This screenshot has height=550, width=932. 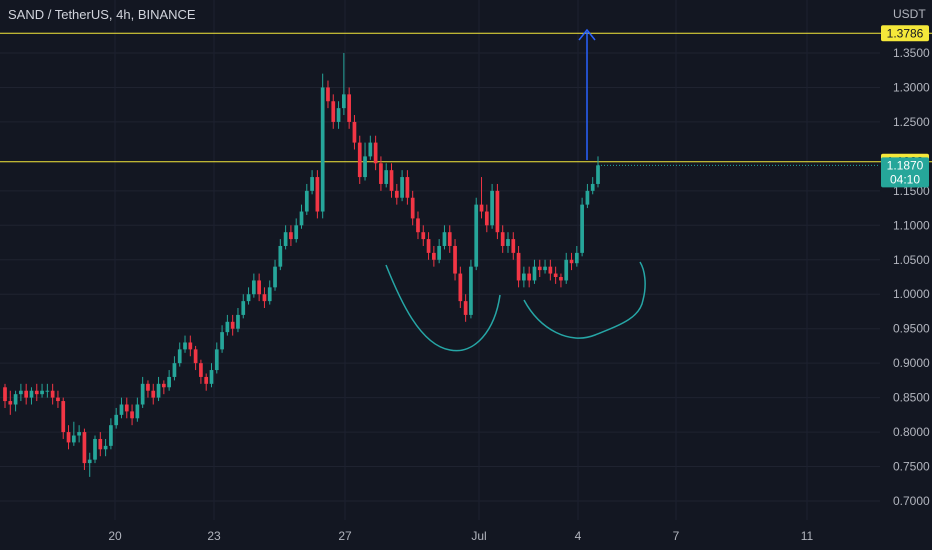 What do you see at coordinates (443, 308) in the screenshot?
I see `left-shoulder-curve` at bounding box center [443, 308].